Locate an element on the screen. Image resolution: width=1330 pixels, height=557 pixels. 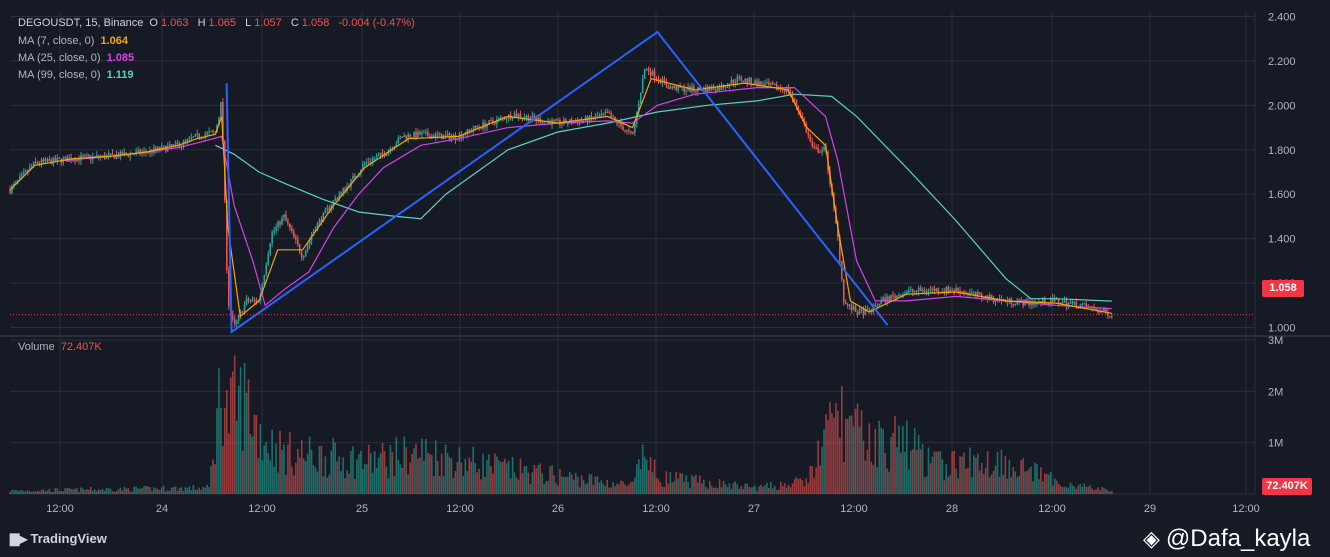
ma25-value: 1.085 is located at coordinates (120, 58).